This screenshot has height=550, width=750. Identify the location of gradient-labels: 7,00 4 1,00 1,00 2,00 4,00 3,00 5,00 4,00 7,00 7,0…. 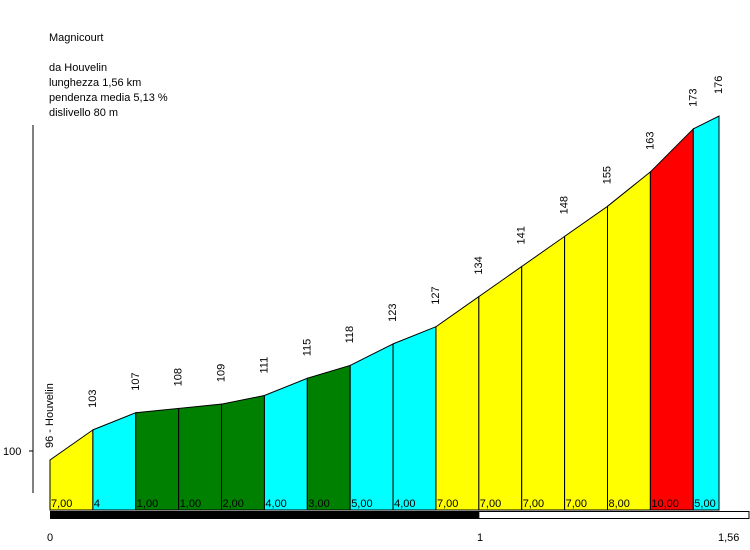
(383, 504).